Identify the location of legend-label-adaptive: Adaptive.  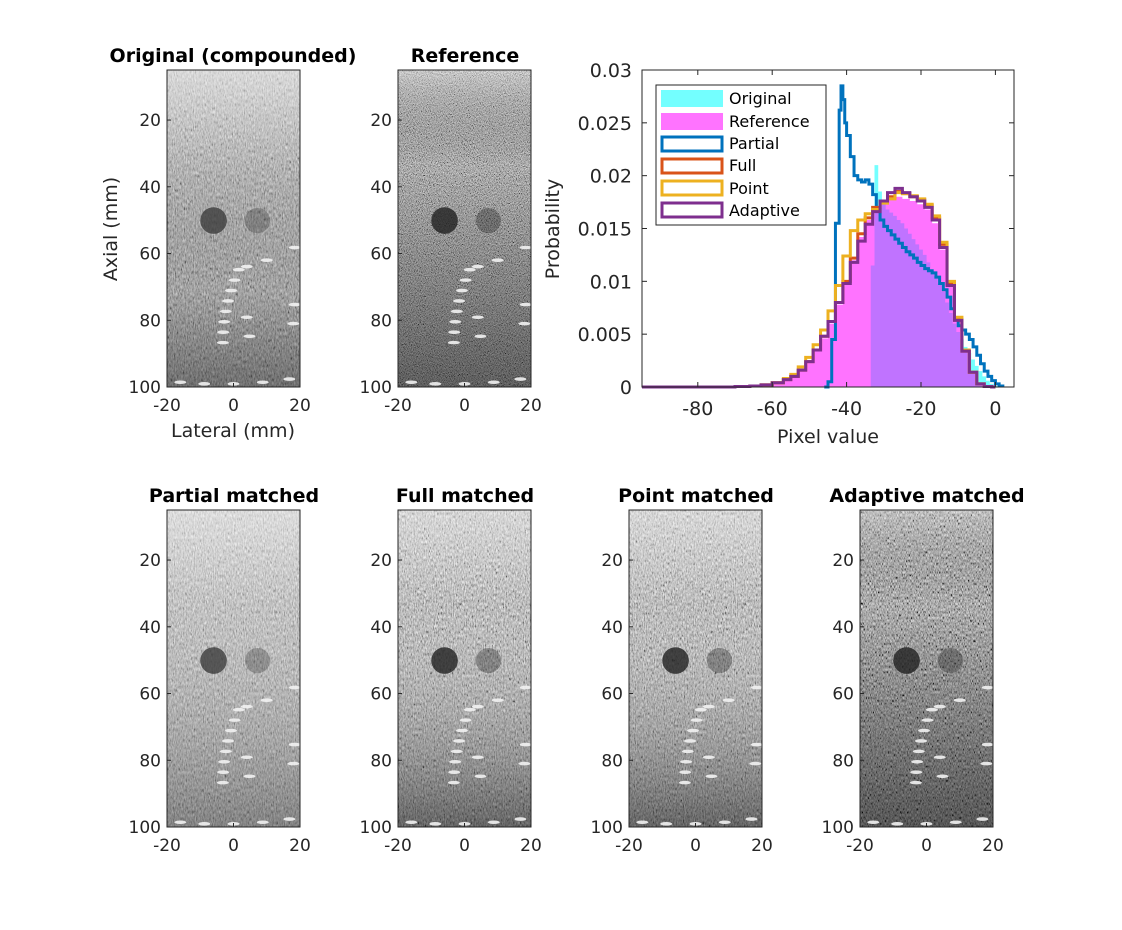
(764, 210).